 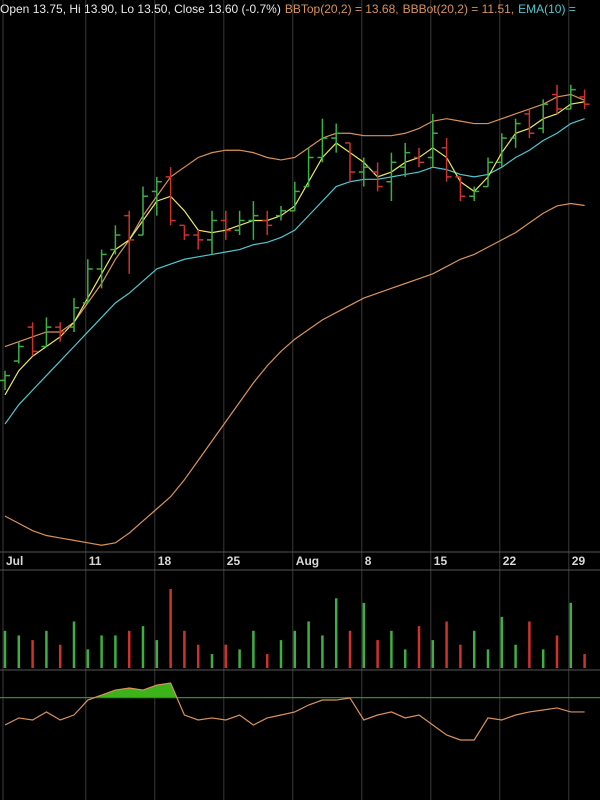 What do you see at coordinates (14, 561) in the screenshot?
I see `x-tick-label: Jul` at bounding box center [14, 561].